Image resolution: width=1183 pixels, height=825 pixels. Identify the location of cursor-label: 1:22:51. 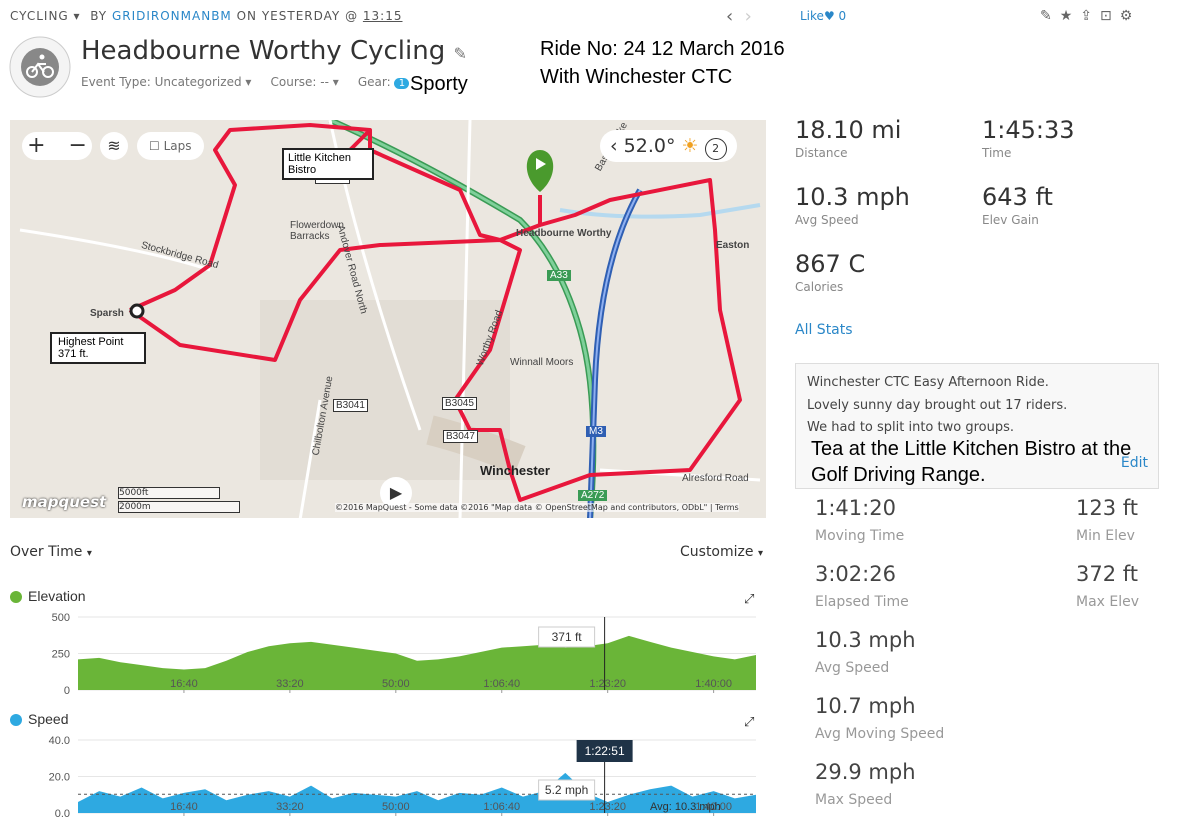
(605, 751).